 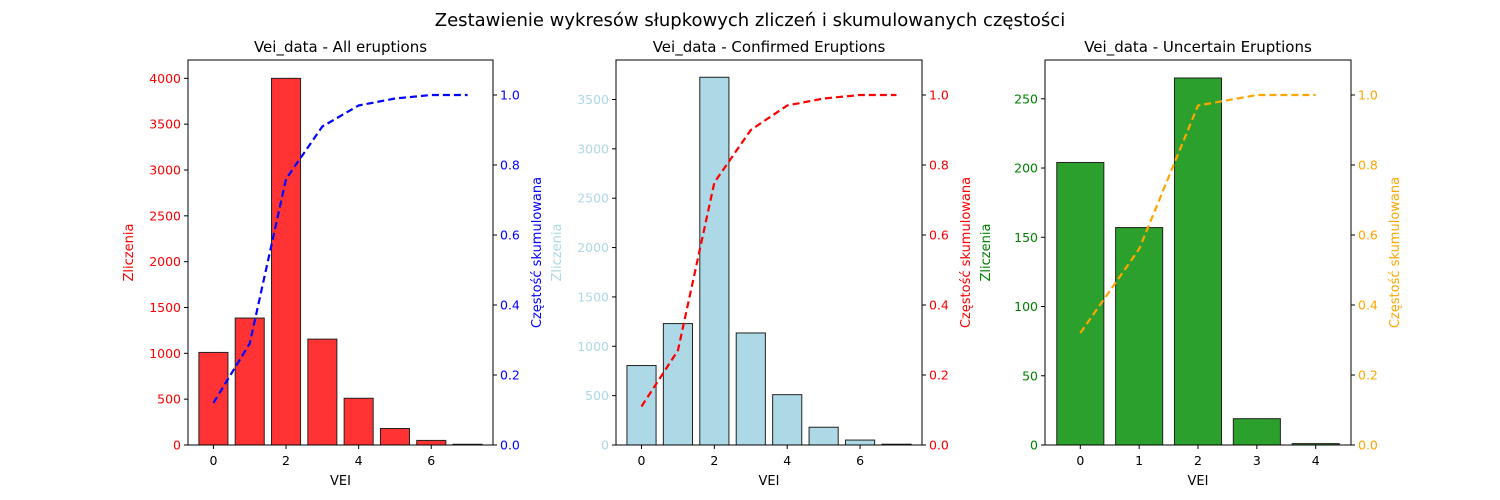 What do you see at coordinates (340, 47) in the screenshot?
I see `panel-title: Vei_data - All eruptions` at bounding box center [340, 47].